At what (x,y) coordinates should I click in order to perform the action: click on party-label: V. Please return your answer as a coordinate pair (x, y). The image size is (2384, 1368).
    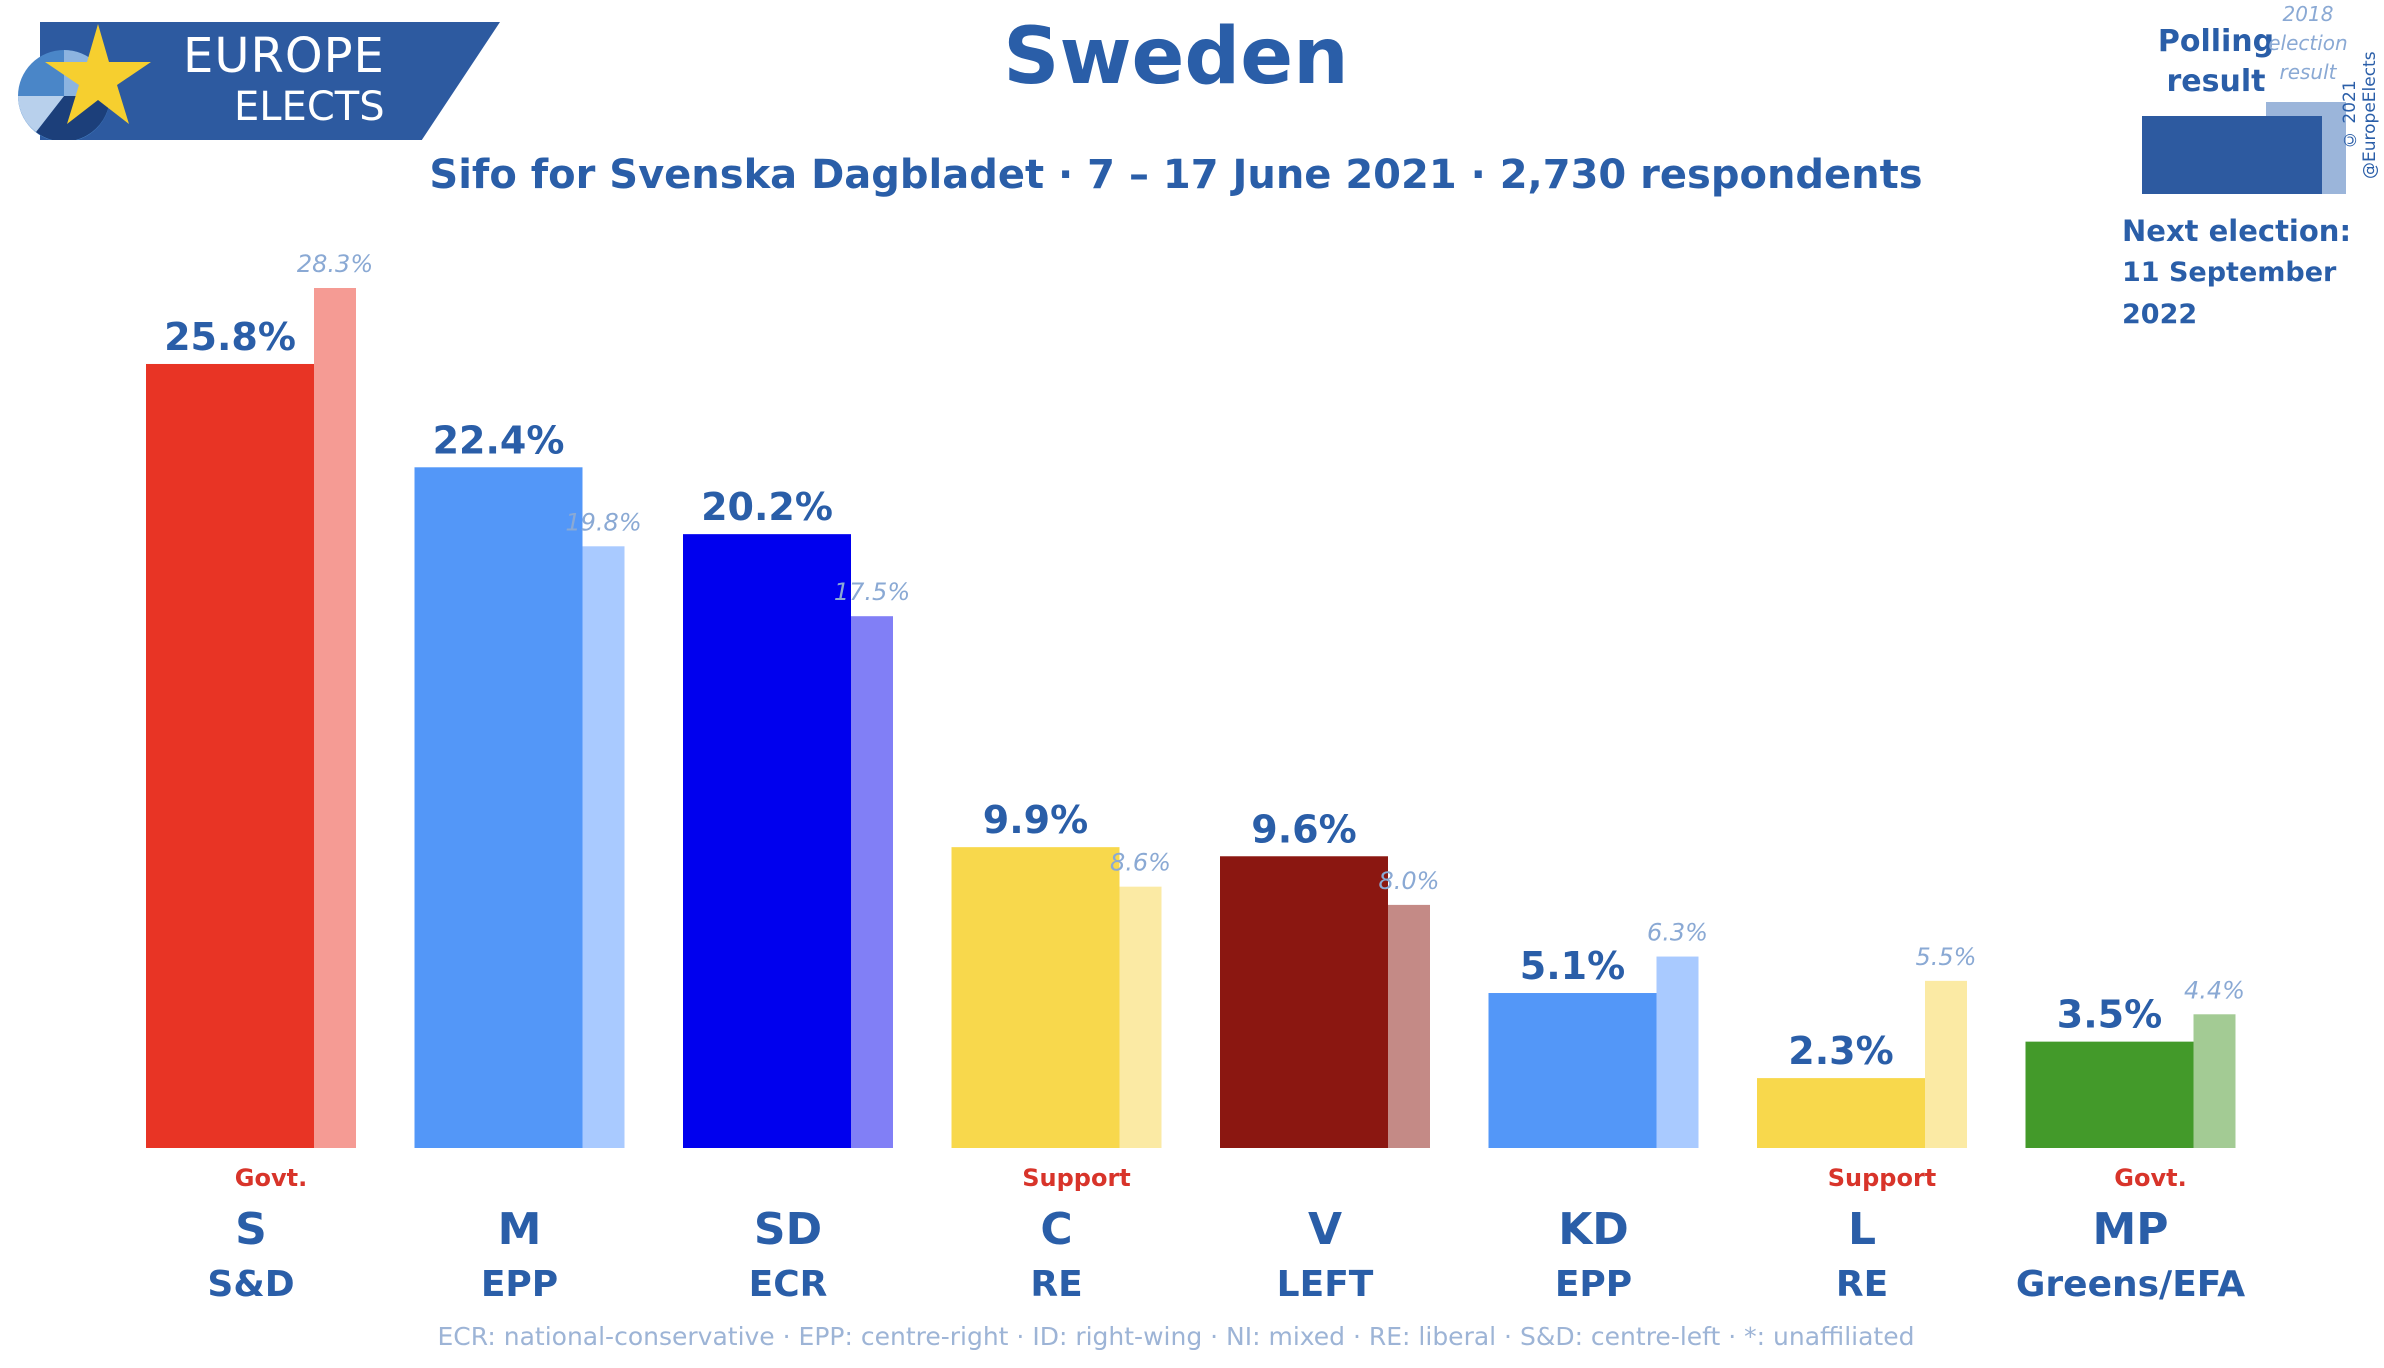
    Looking at the image, I should click on (1325, 1229).